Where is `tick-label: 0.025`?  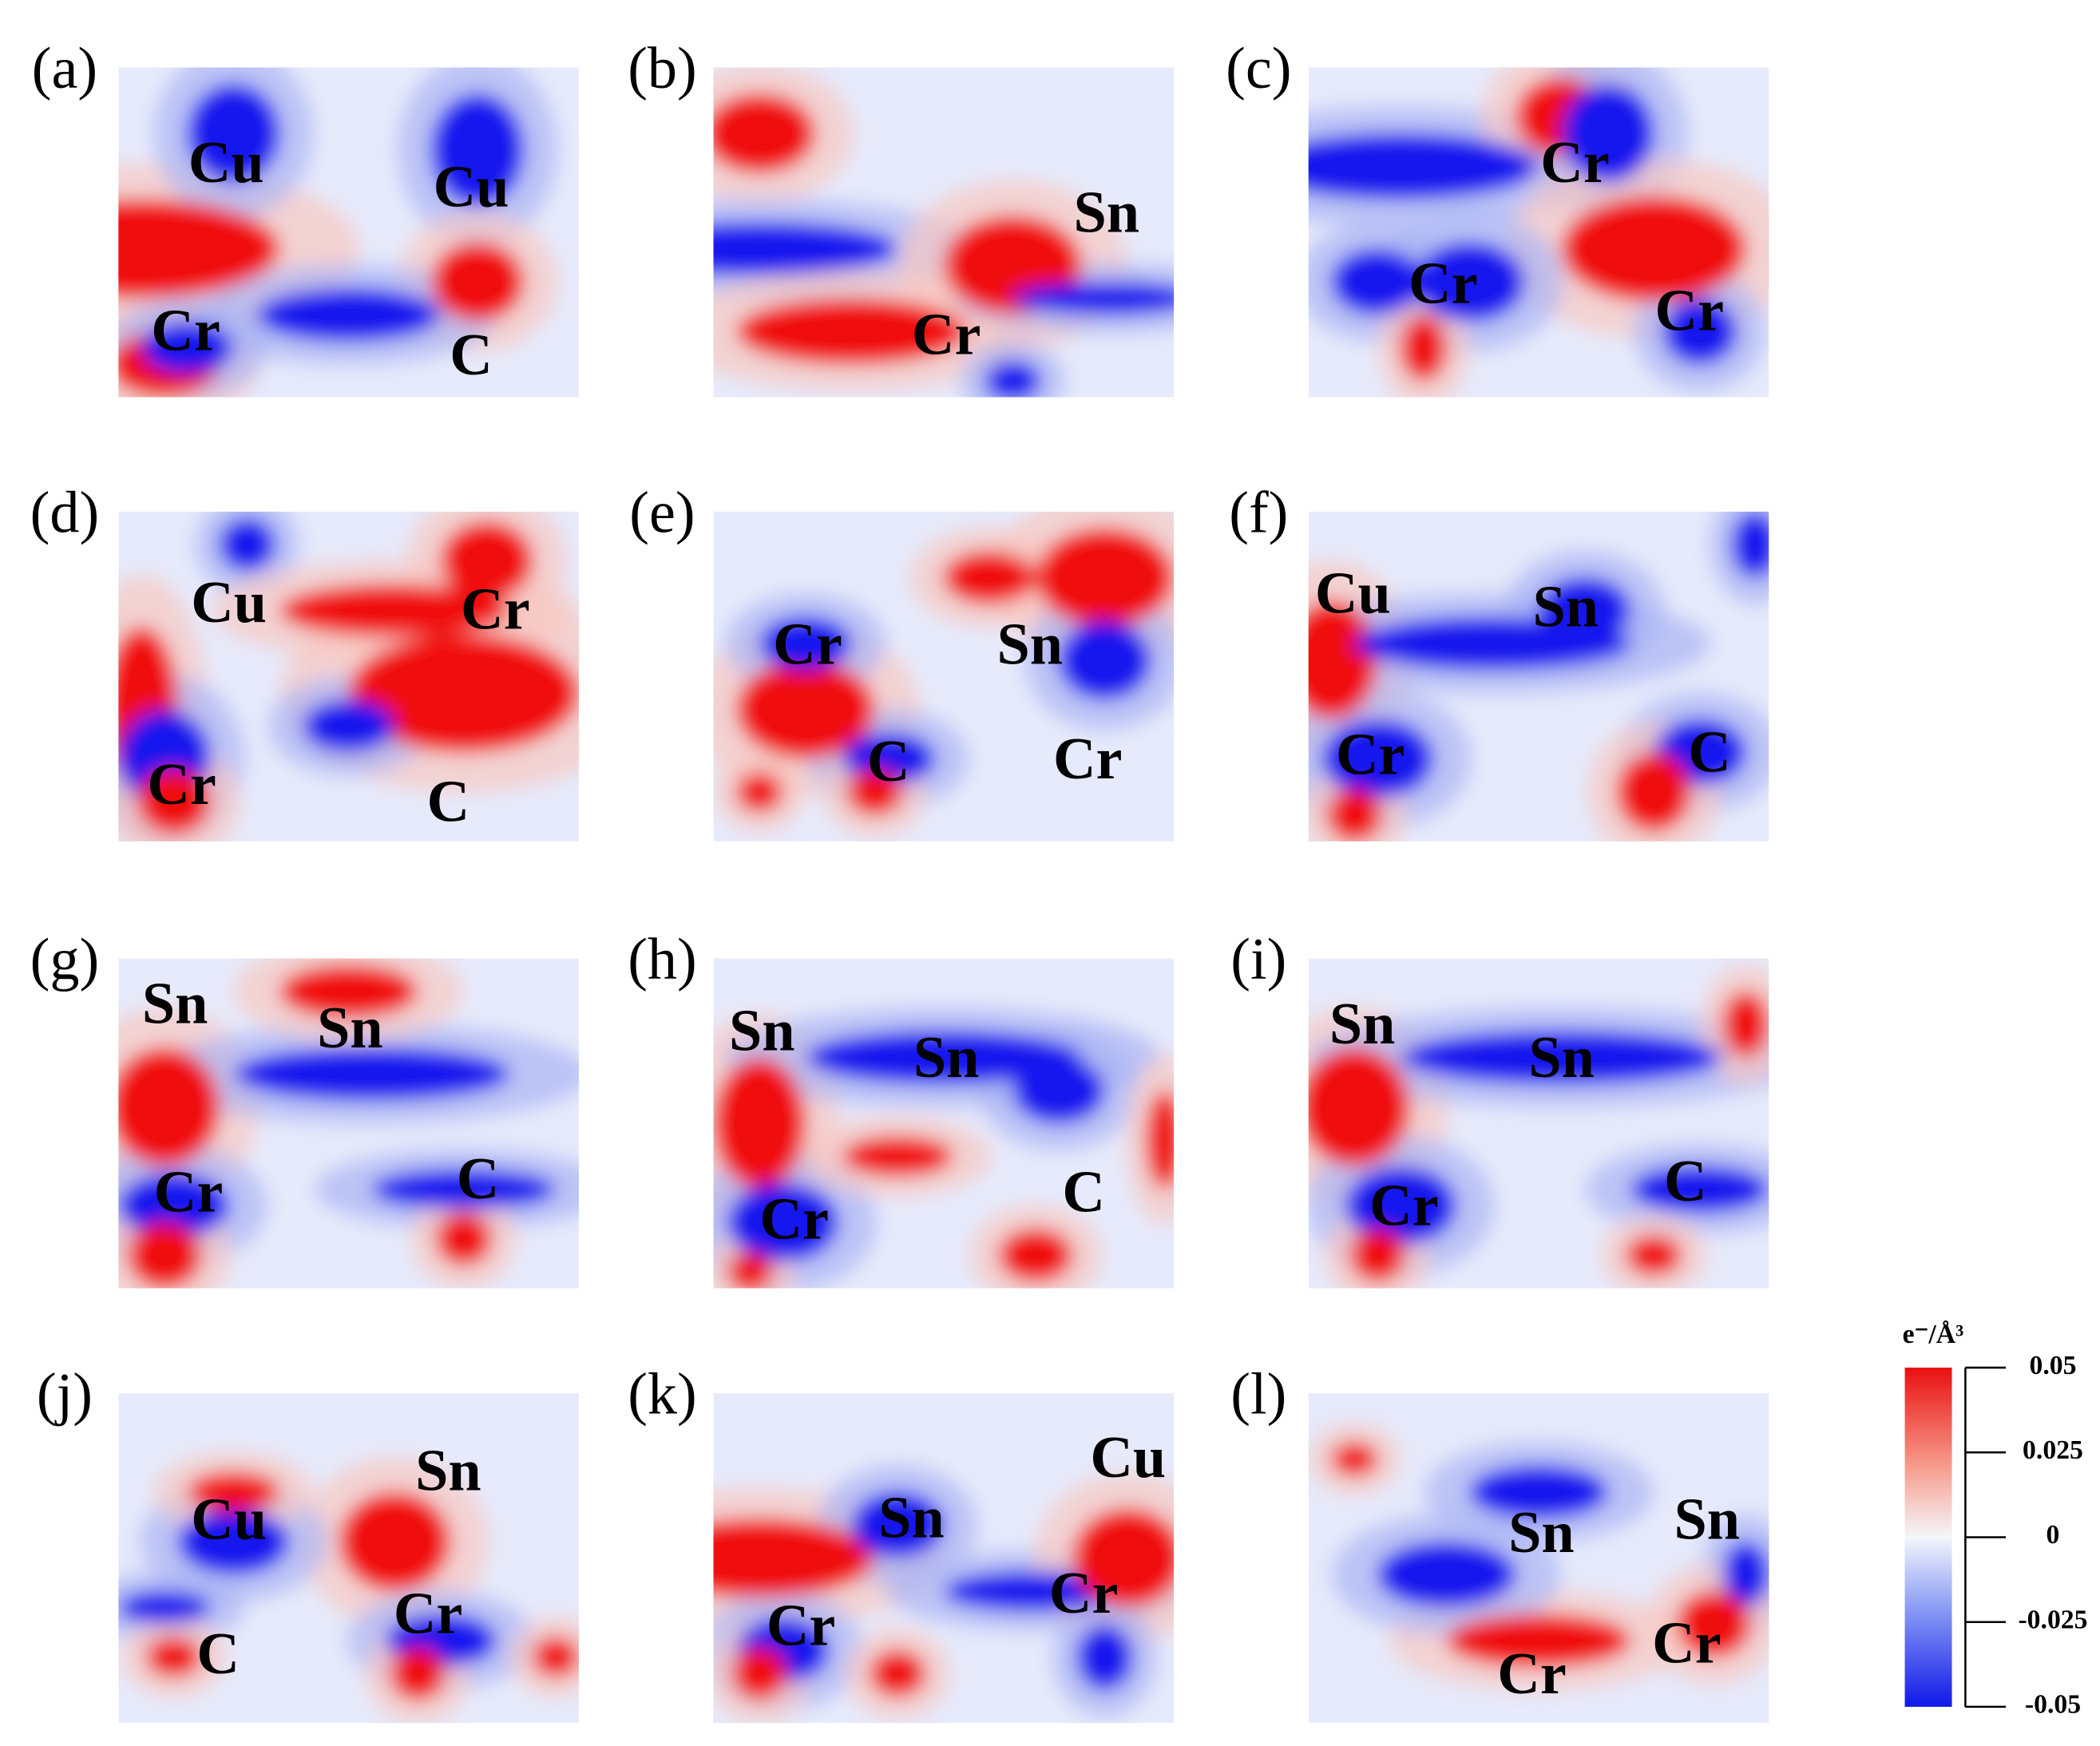 tick-label: 0.025 is located at coordinates (2053, 1450).